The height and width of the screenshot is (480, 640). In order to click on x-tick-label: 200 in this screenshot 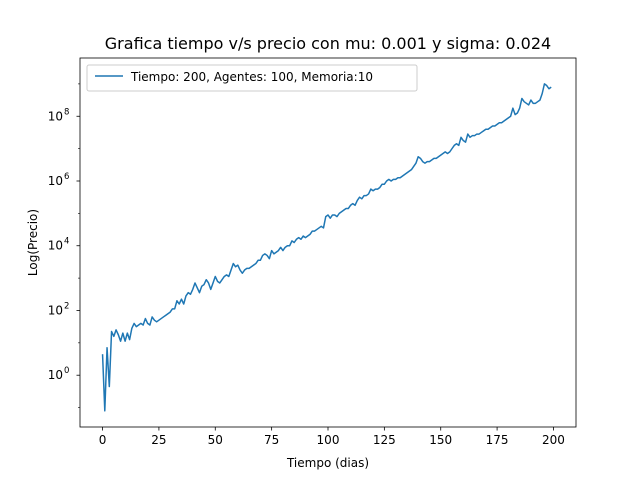, I will do `click(553, 440)`.